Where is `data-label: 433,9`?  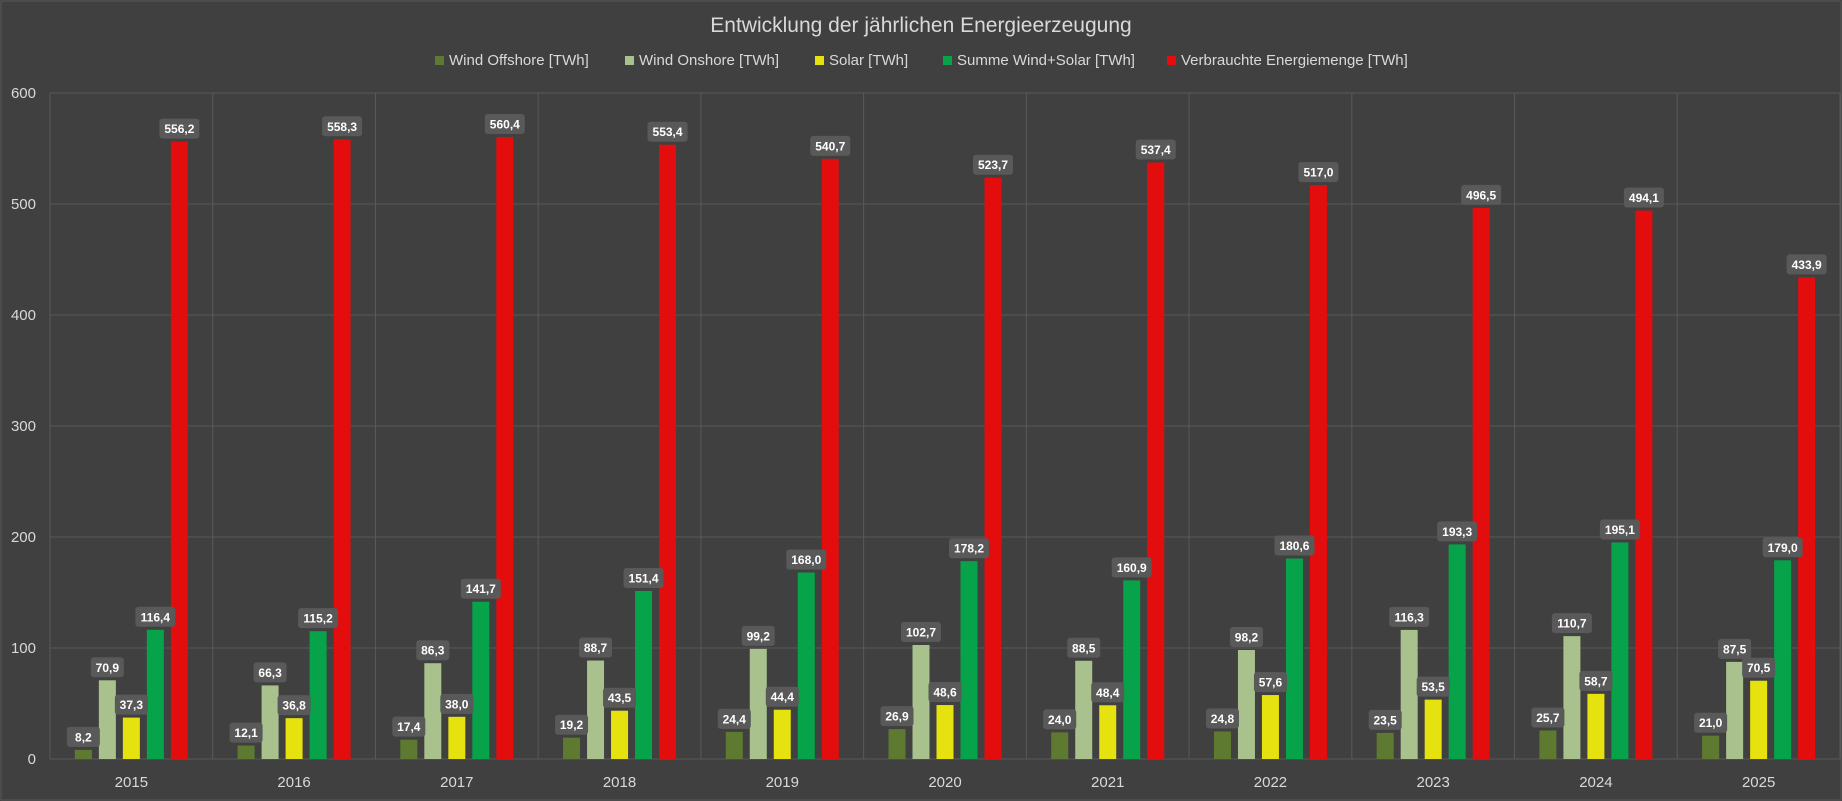 data-label: 433,9 is located at coordinates (1807, 265).